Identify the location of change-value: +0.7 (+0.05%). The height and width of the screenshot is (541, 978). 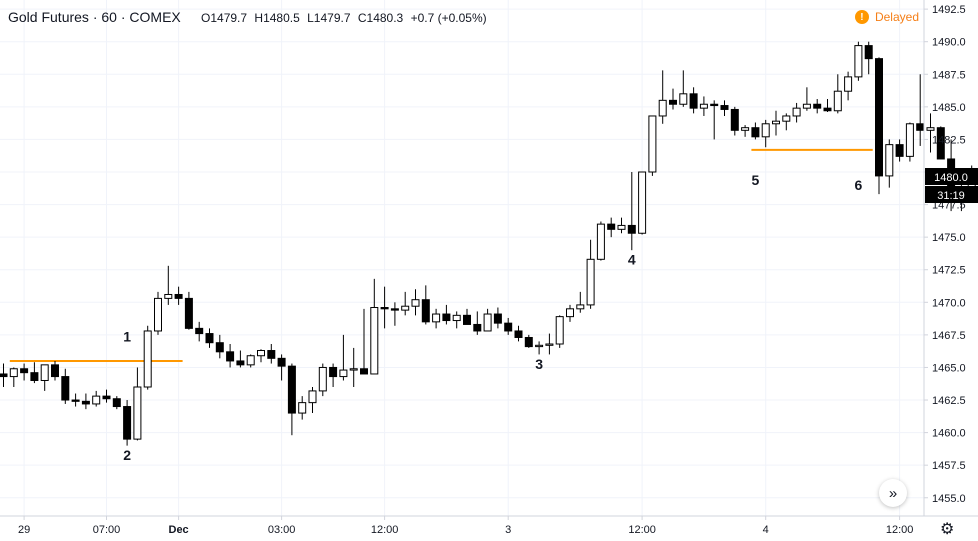
(448, 18).